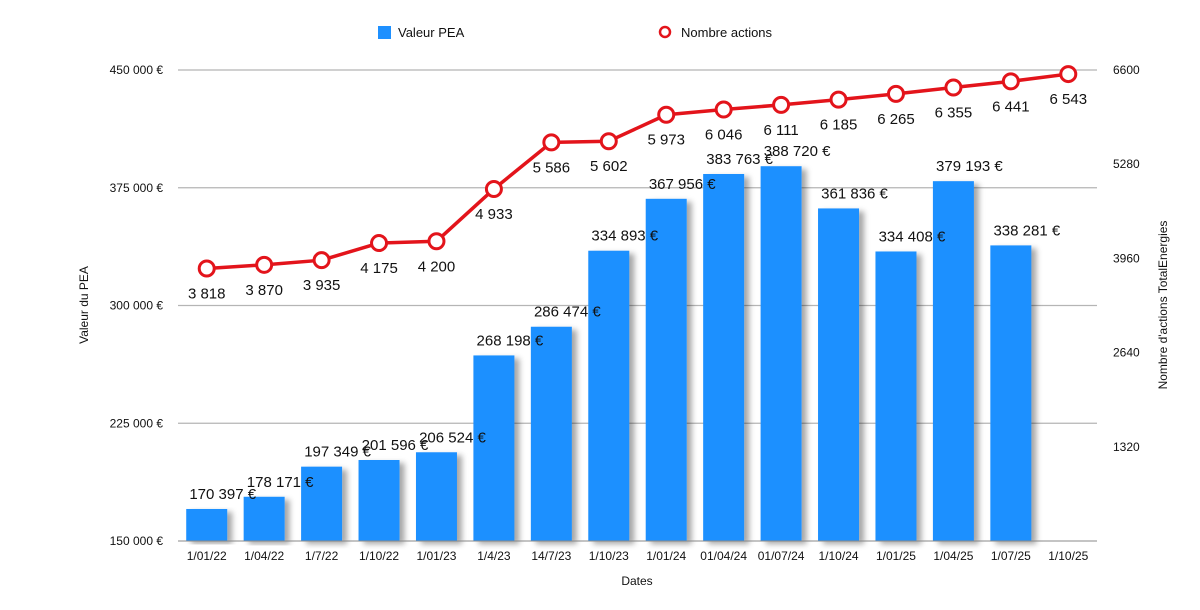  Describe the element at coordinates (780, 130) in the screenshot. I see `line-data-label: 6 111` at that location.